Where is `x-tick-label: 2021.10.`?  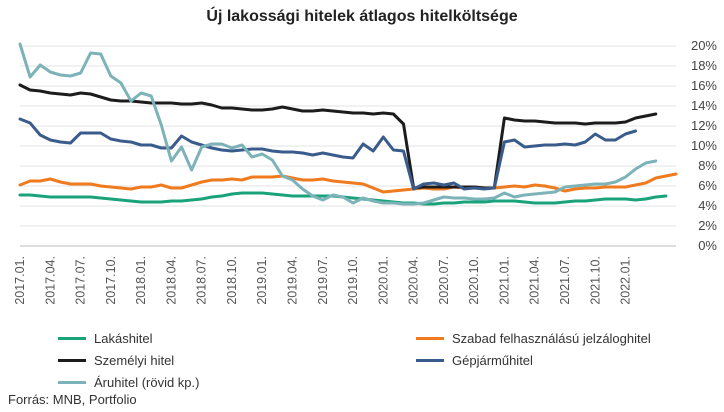 x-tick-label: 2021.10. is located at coordinates (595, 280).